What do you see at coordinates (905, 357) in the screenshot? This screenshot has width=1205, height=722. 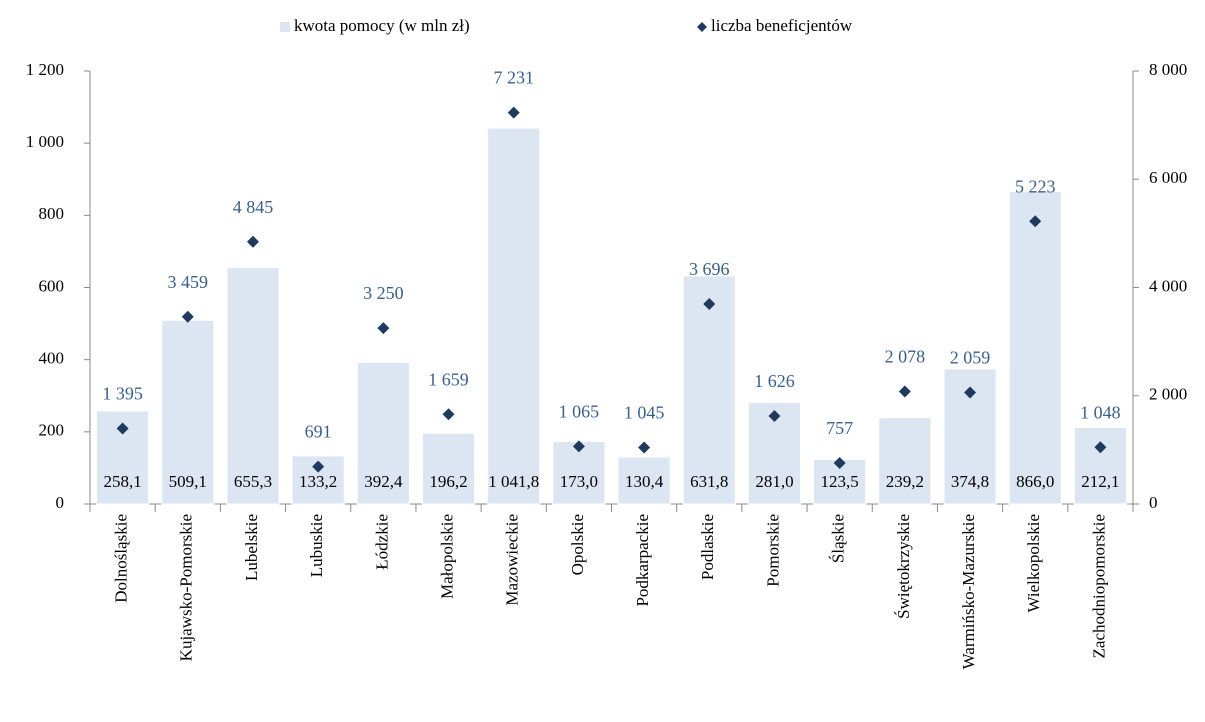 I see `marker-value-label: 2 078` at bounding box center [905, 357].